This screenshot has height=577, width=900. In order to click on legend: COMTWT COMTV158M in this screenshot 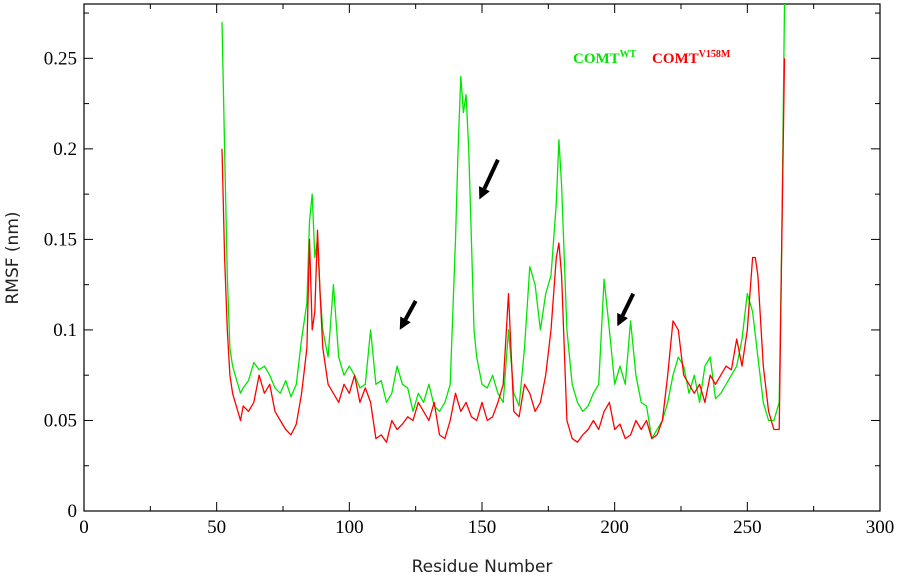, I will do `click(652, 58)`.